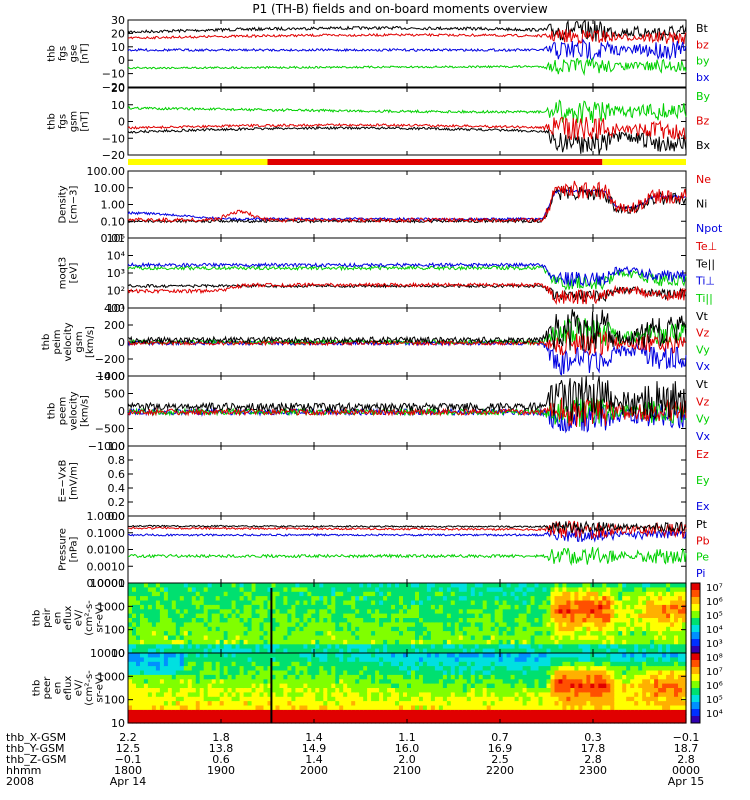 This screenshot has width=750, height=800. Describe the element at coordinates (63, 411) in the screenshot. I see `y-axis-label-line: peem` at that location.